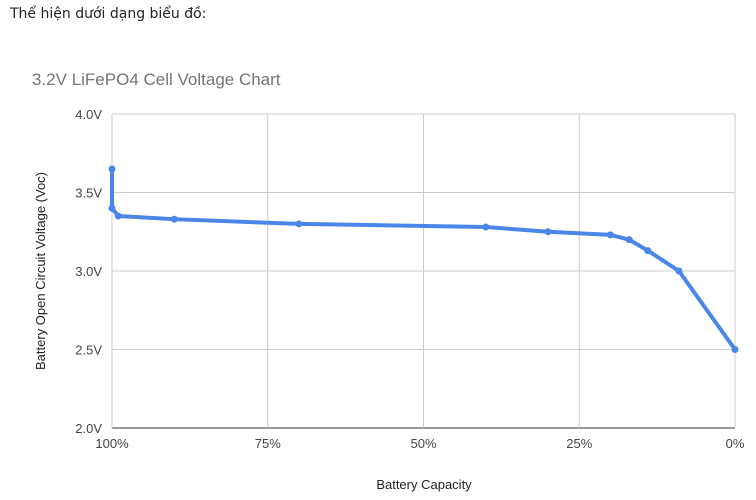 The height and width of the screenshot is (500, 756). I want to click on y-tick-label: 2.5V, so click(88, 350).